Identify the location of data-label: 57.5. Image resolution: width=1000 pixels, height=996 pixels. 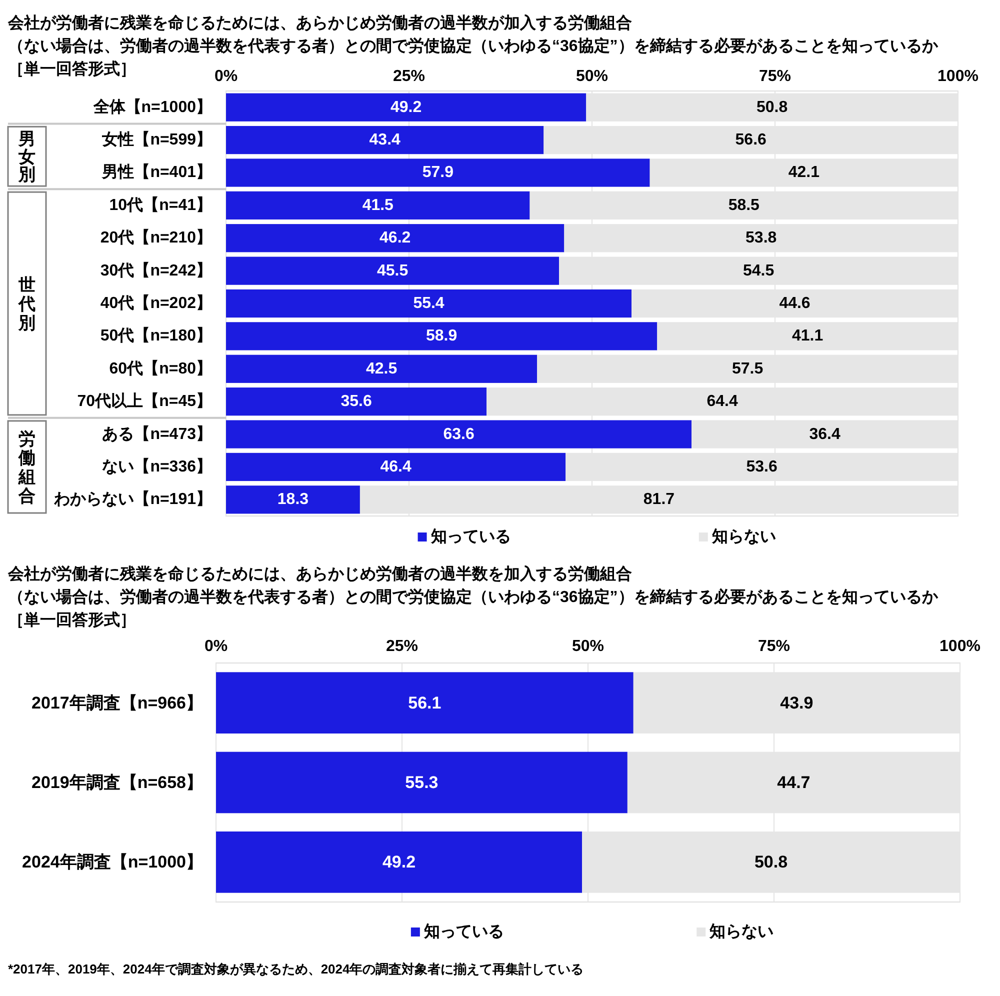
(748, 369).